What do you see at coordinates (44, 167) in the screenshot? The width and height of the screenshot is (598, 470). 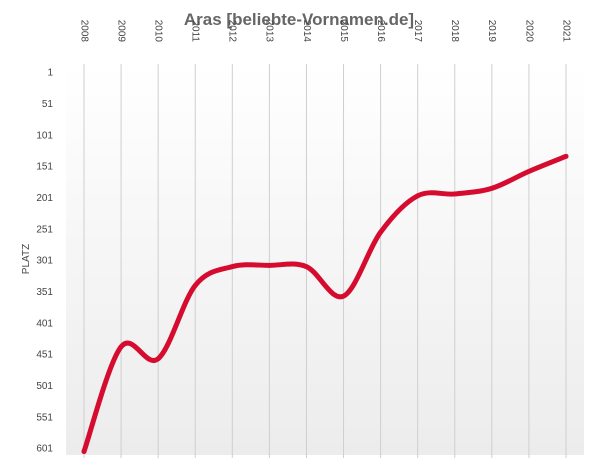 I see `y-tick-label: 151` at bounding box center [44, 167].